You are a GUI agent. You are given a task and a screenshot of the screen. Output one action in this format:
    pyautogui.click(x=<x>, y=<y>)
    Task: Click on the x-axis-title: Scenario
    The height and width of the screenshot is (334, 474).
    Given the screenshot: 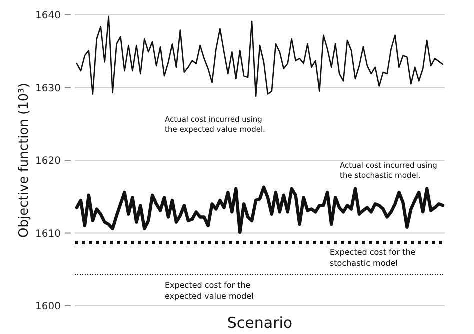 What is the action you would take?
    pyautogui.click(x=260, y=323)
    